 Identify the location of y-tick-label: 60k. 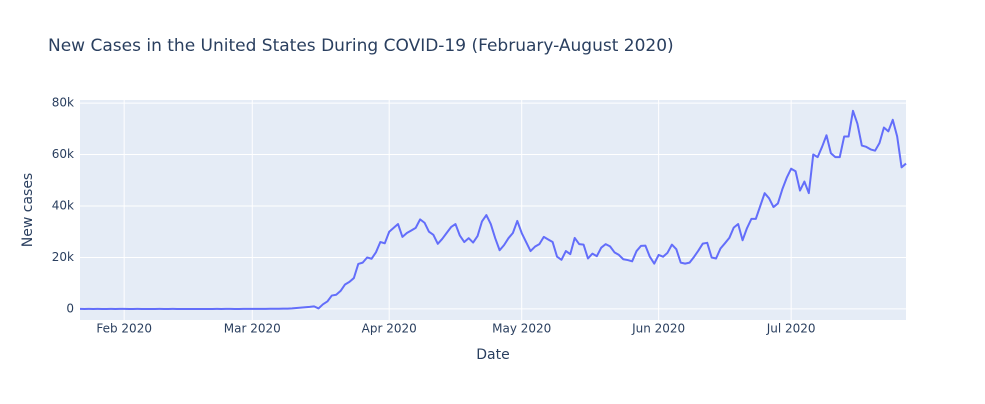
(63, 154).